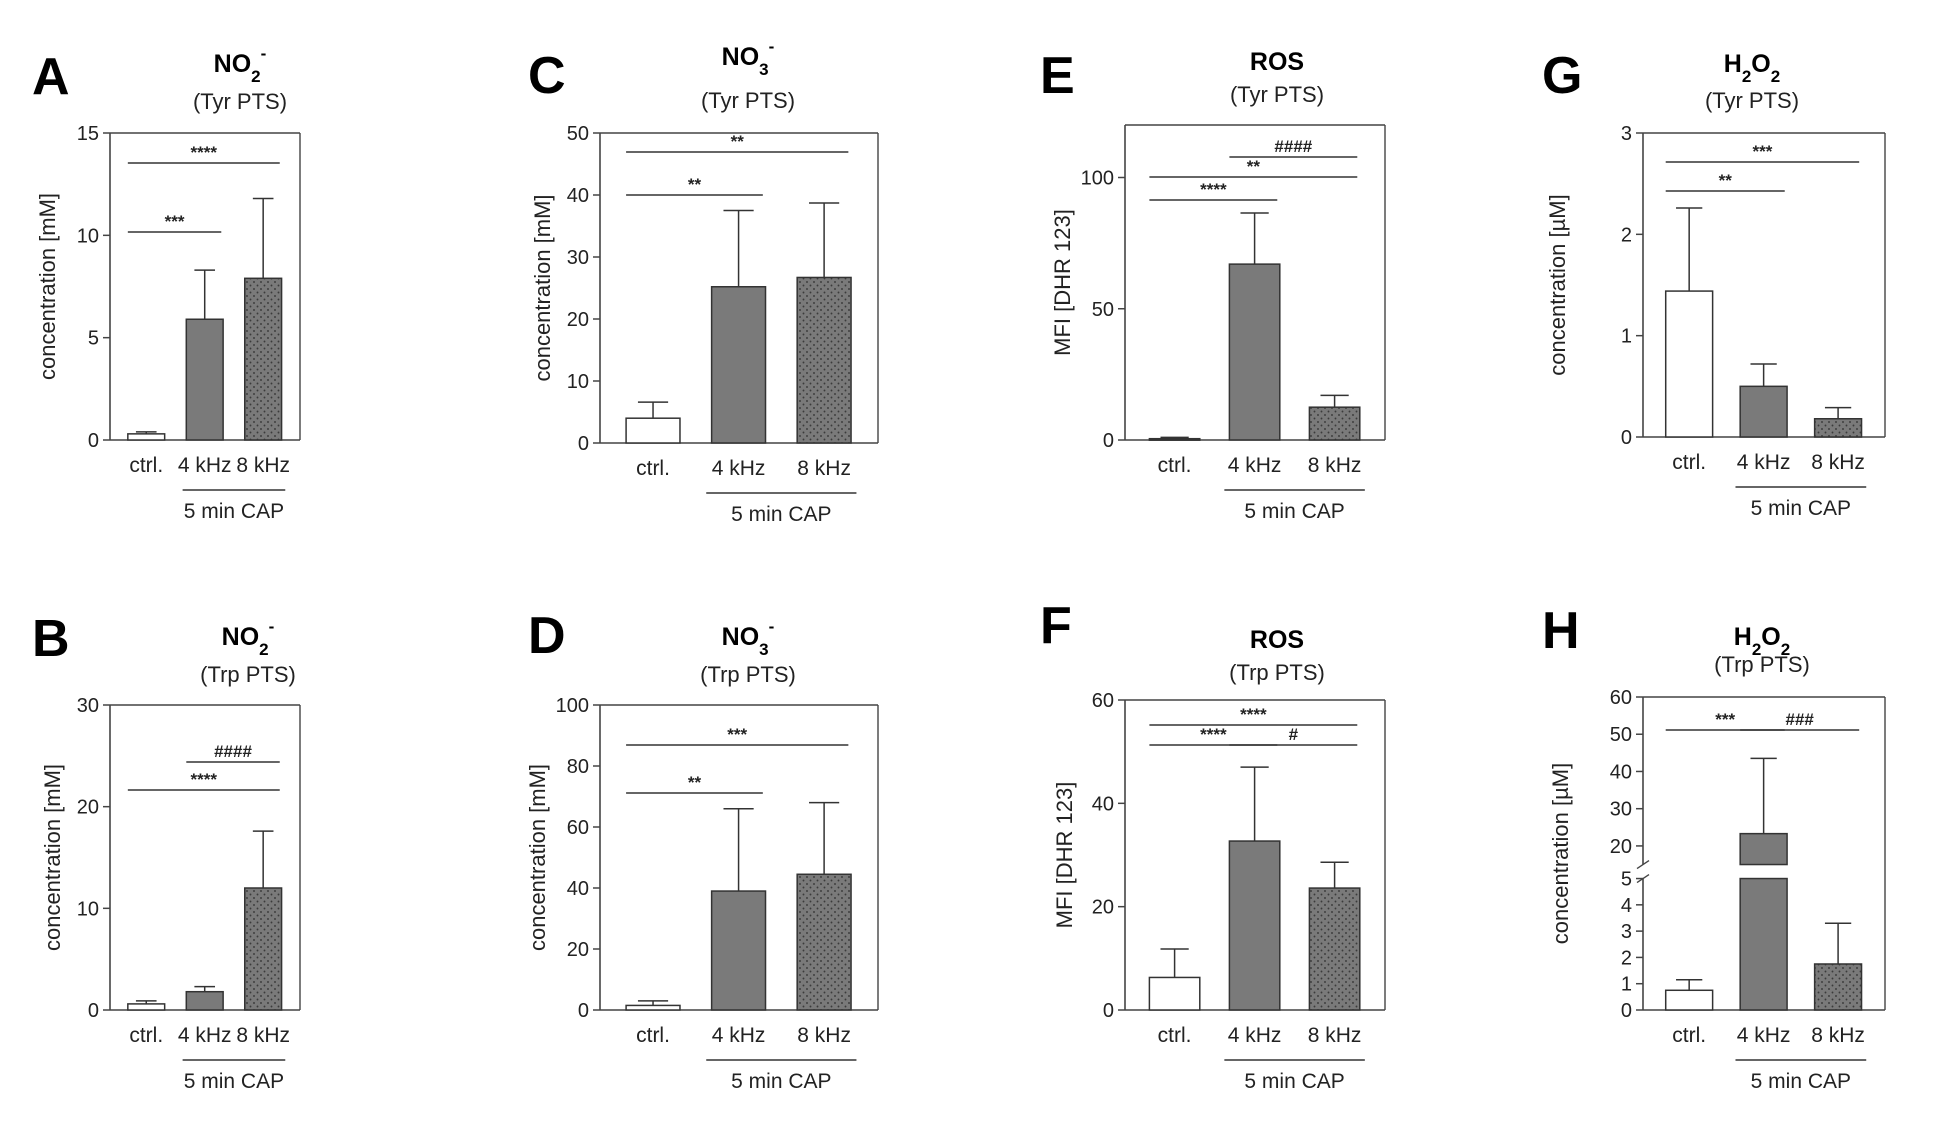  I want to click on panel-label: A, so click(51, 77).